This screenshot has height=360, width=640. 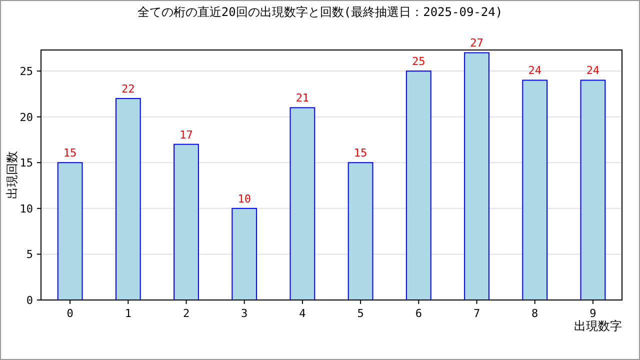 What do you see at coordinates (186, 135) in the screenshot?
I see `data-label: 17` at bounding box center [186, 135].